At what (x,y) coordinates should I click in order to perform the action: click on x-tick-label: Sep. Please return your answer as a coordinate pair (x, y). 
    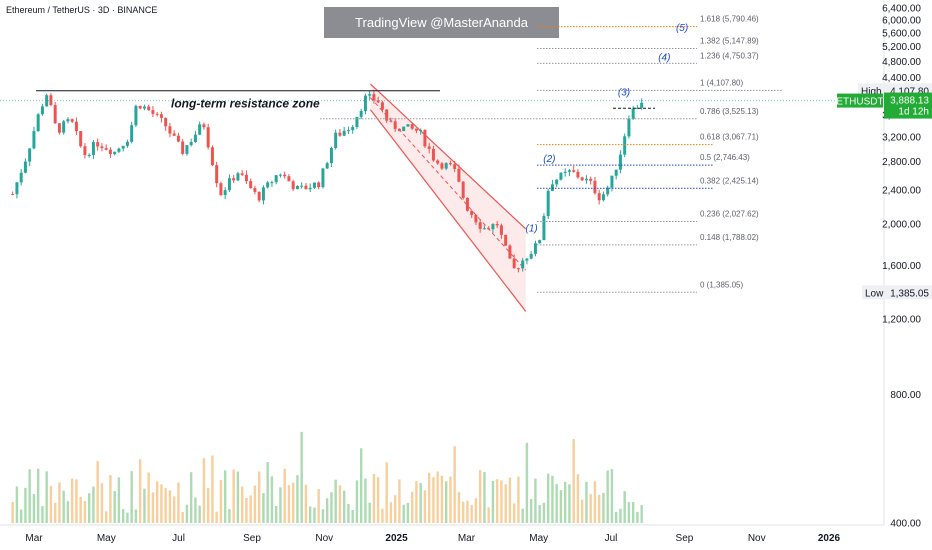
    Looking at the image, I should click on (685, 538).